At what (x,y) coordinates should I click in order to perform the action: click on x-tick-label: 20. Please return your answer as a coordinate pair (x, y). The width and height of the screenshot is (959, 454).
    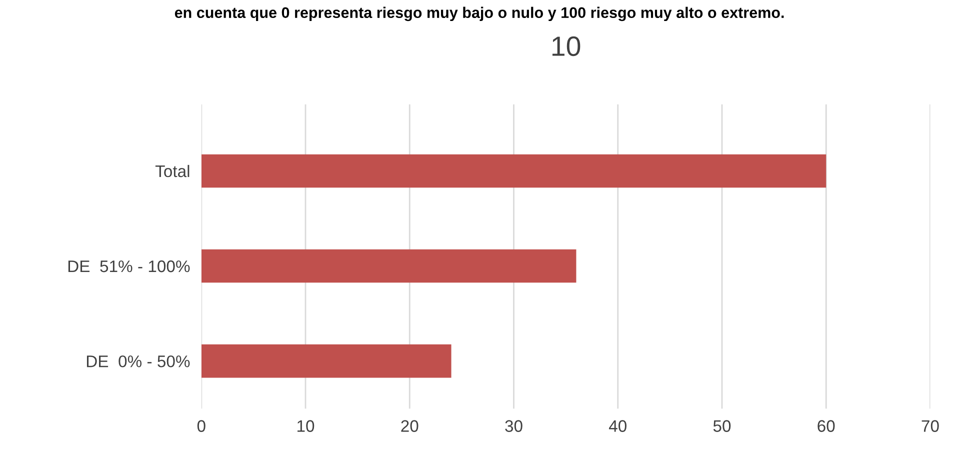
    Looking at the image, I should click on (409, 426).